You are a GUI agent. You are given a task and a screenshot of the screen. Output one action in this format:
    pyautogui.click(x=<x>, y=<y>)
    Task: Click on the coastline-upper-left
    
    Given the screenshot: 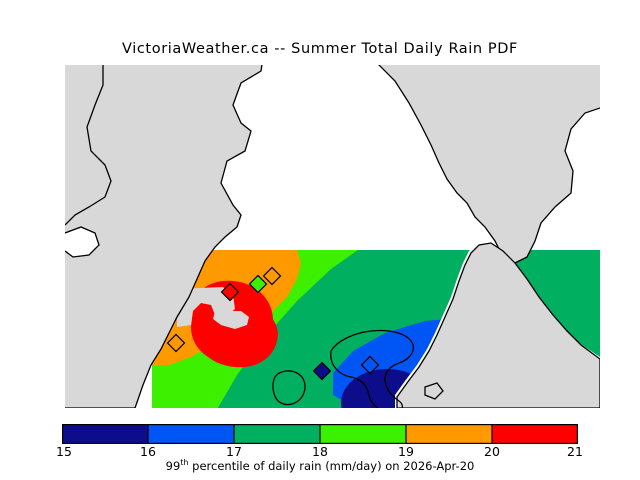 What is the action you would take?
    pyautogui.click(x=88, y=145)
    